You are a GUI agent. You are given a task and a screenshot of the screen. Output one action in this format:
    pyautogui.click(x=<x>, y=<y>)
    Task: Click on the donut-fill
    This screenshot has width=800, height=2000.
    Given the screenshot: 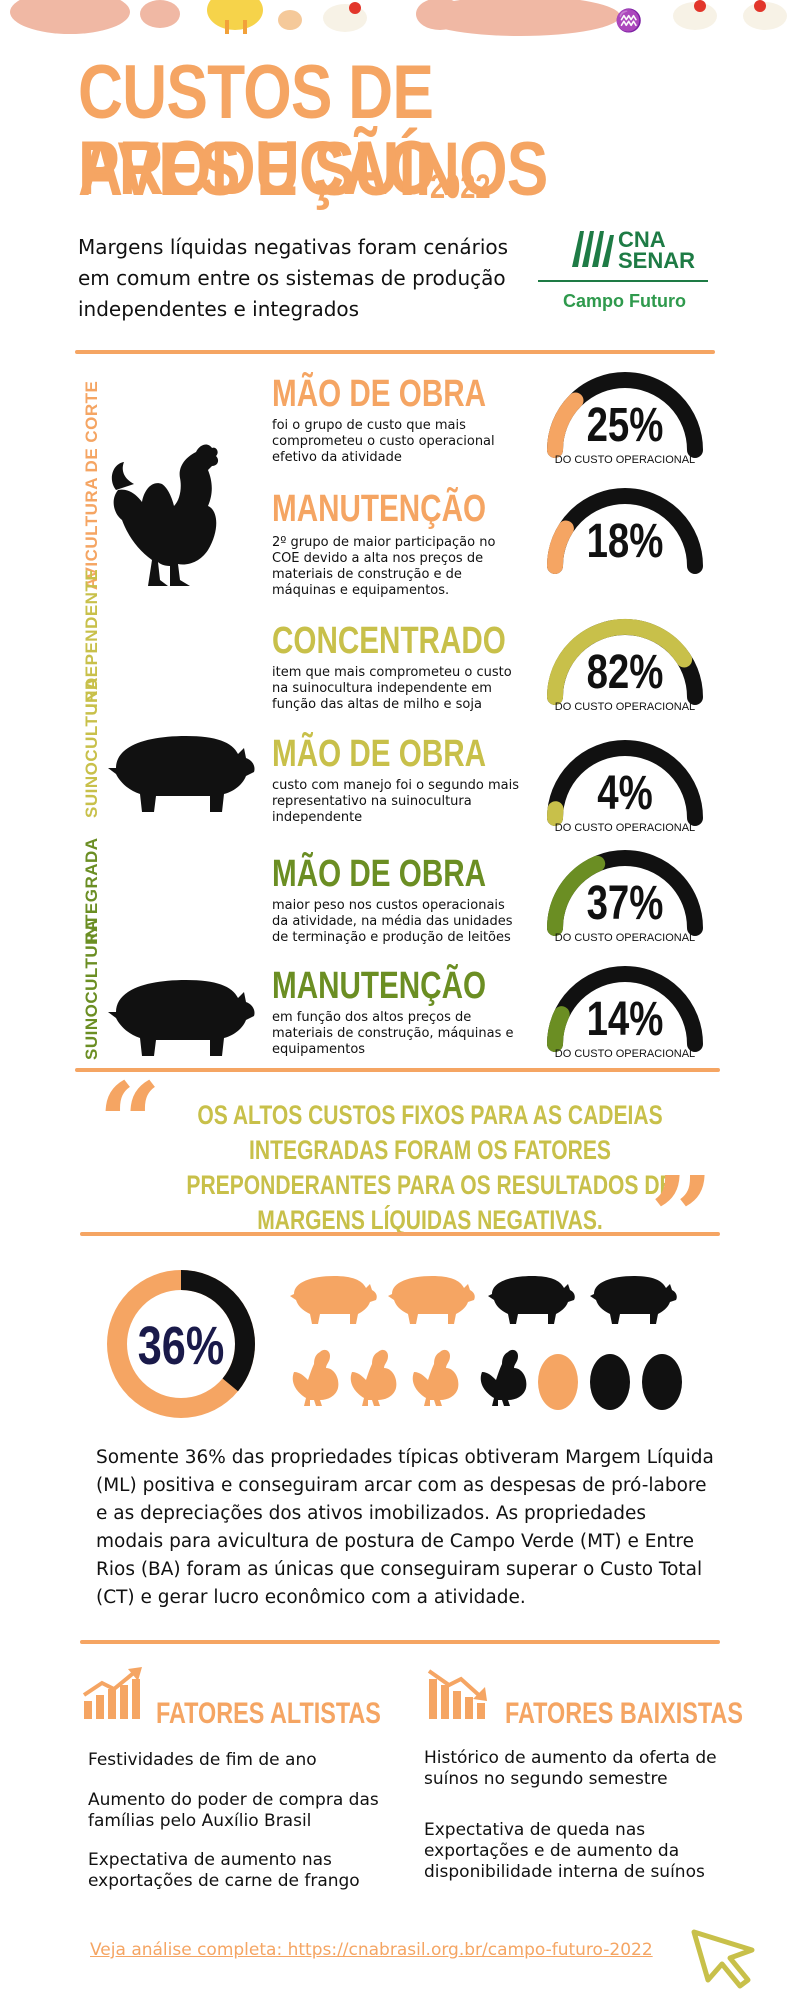 What is the action you would take?
    pyautogui.click(x=181, y=1344)
    